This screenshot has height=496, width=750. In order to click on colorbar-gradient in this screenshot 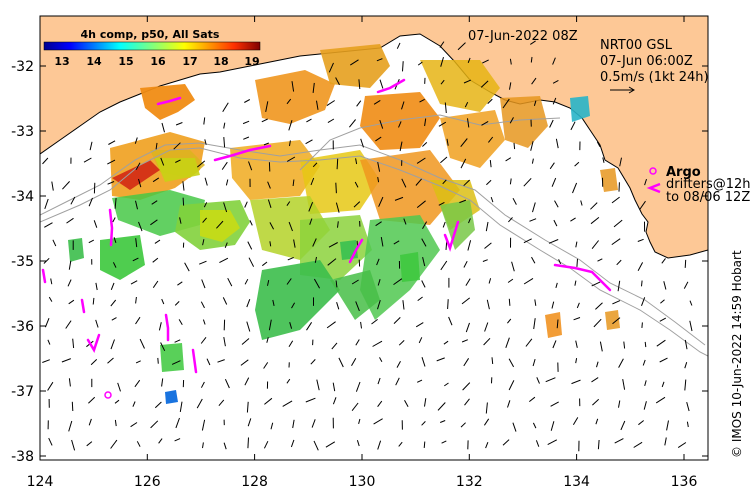, I will do `click(152, 46)`.